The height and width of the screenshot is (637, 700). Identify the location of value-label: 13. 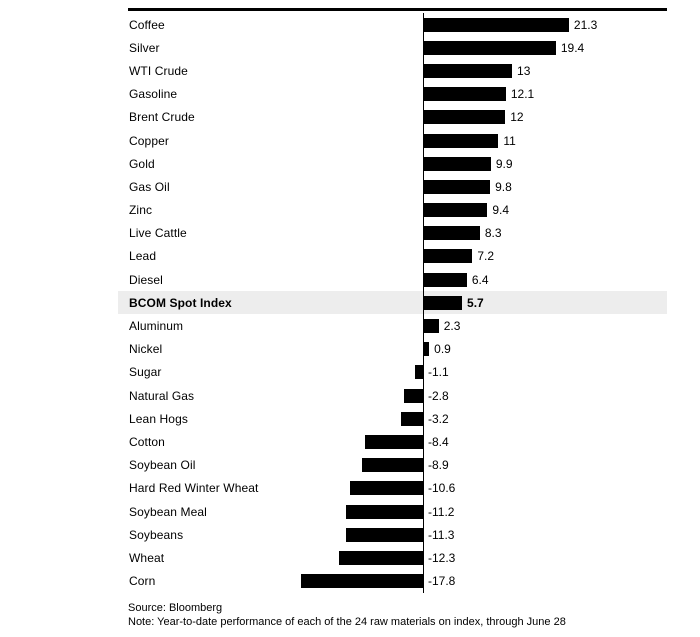
(524, 70).